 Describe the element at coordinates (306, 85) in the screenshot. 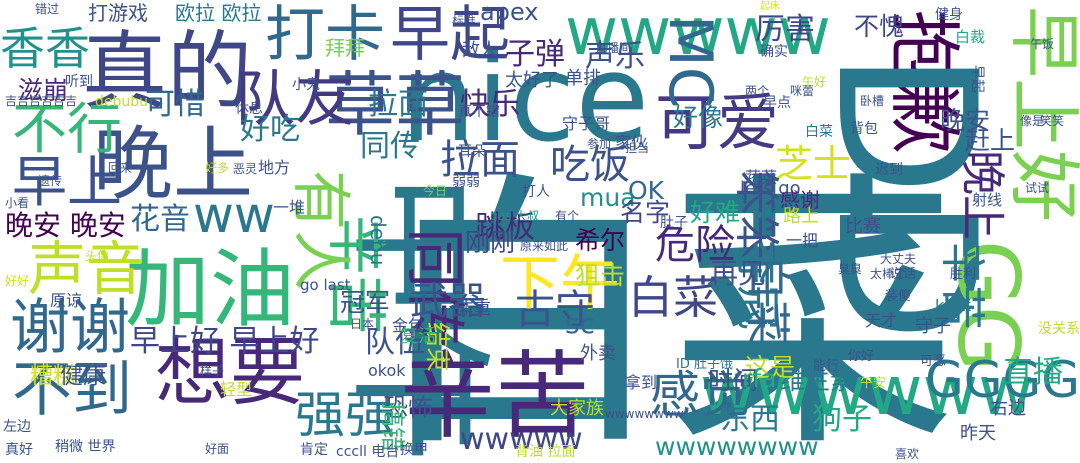

I see `word-cloud-word: 小鬼` at that location.